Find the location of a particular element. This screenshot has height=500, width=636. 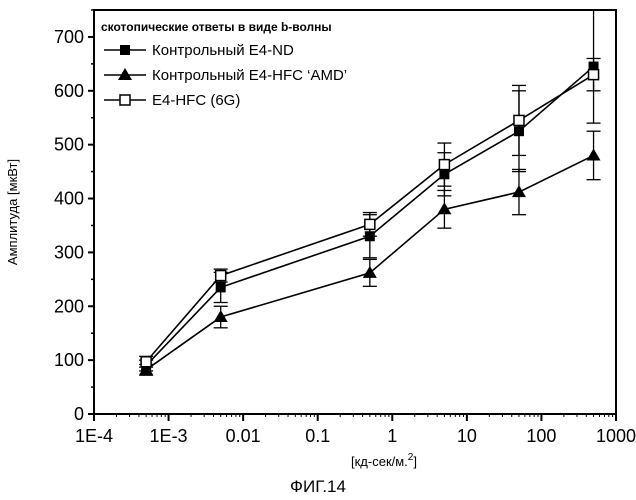

y-axis: 0 100 200 300 400 500 600 700 is located at coordinates (74, 216).